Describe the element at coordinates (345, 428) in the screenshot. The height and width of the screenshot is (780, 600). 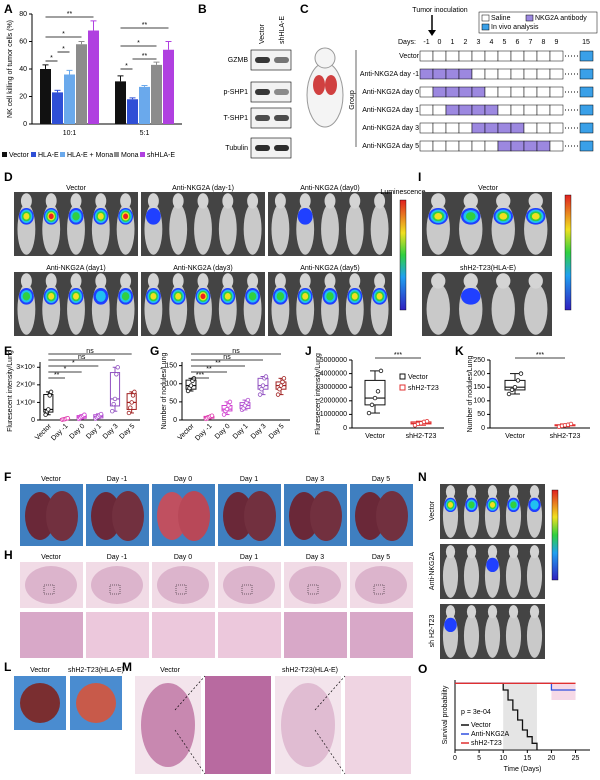
I see `y-tick-label: 0` at that location.